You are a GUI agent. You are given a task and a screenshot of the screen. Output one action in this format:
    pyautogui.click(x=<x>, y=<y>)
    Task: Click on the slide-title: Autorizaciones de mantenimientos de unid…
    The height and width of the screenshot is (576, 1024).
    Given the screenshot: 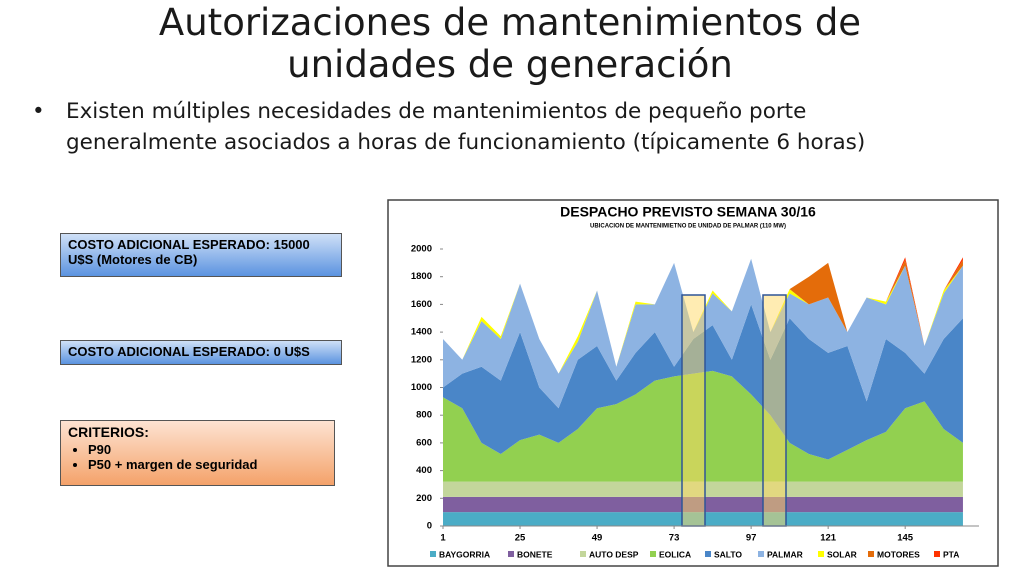 What is the action you would take?
    pyautogui.click(x=510, y=43)
    